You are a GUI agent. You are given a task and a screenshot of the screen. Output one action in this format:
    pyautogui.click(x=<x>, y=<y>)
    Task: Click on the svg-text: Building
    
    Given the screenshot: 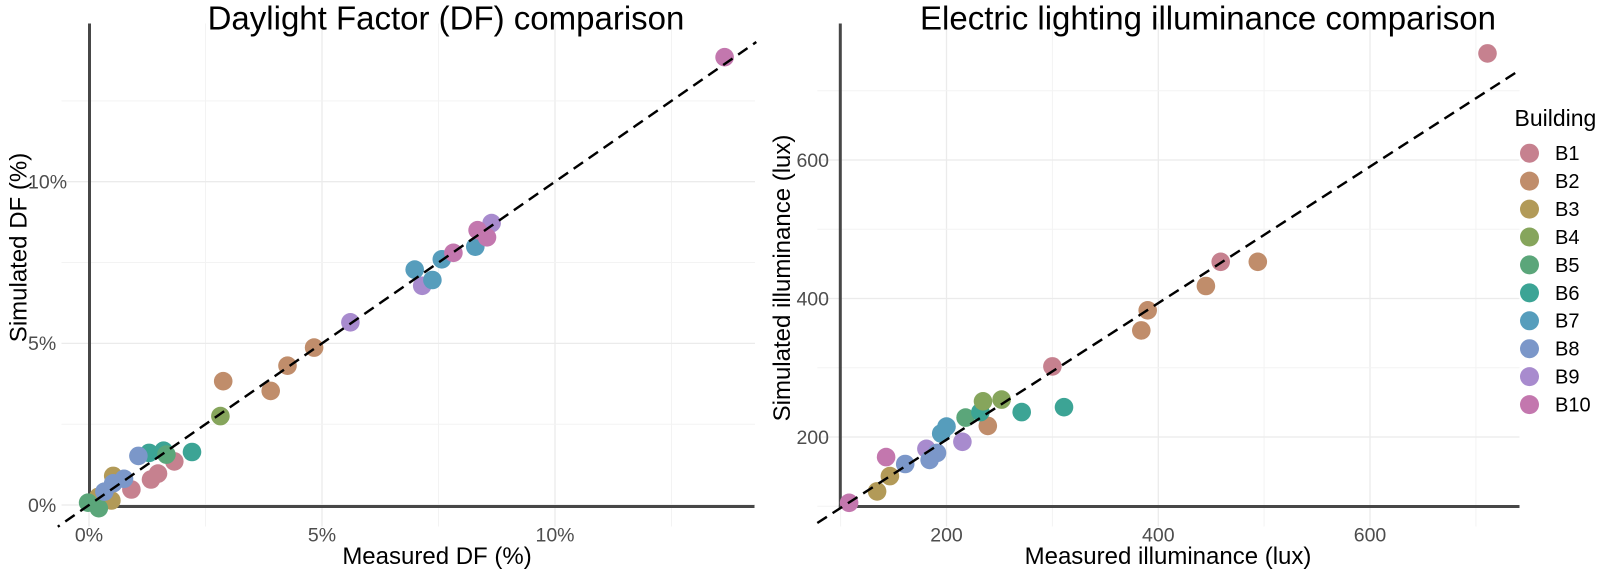 What is the action you would take?
    pyautogui.click(x=1556, y=118)
    